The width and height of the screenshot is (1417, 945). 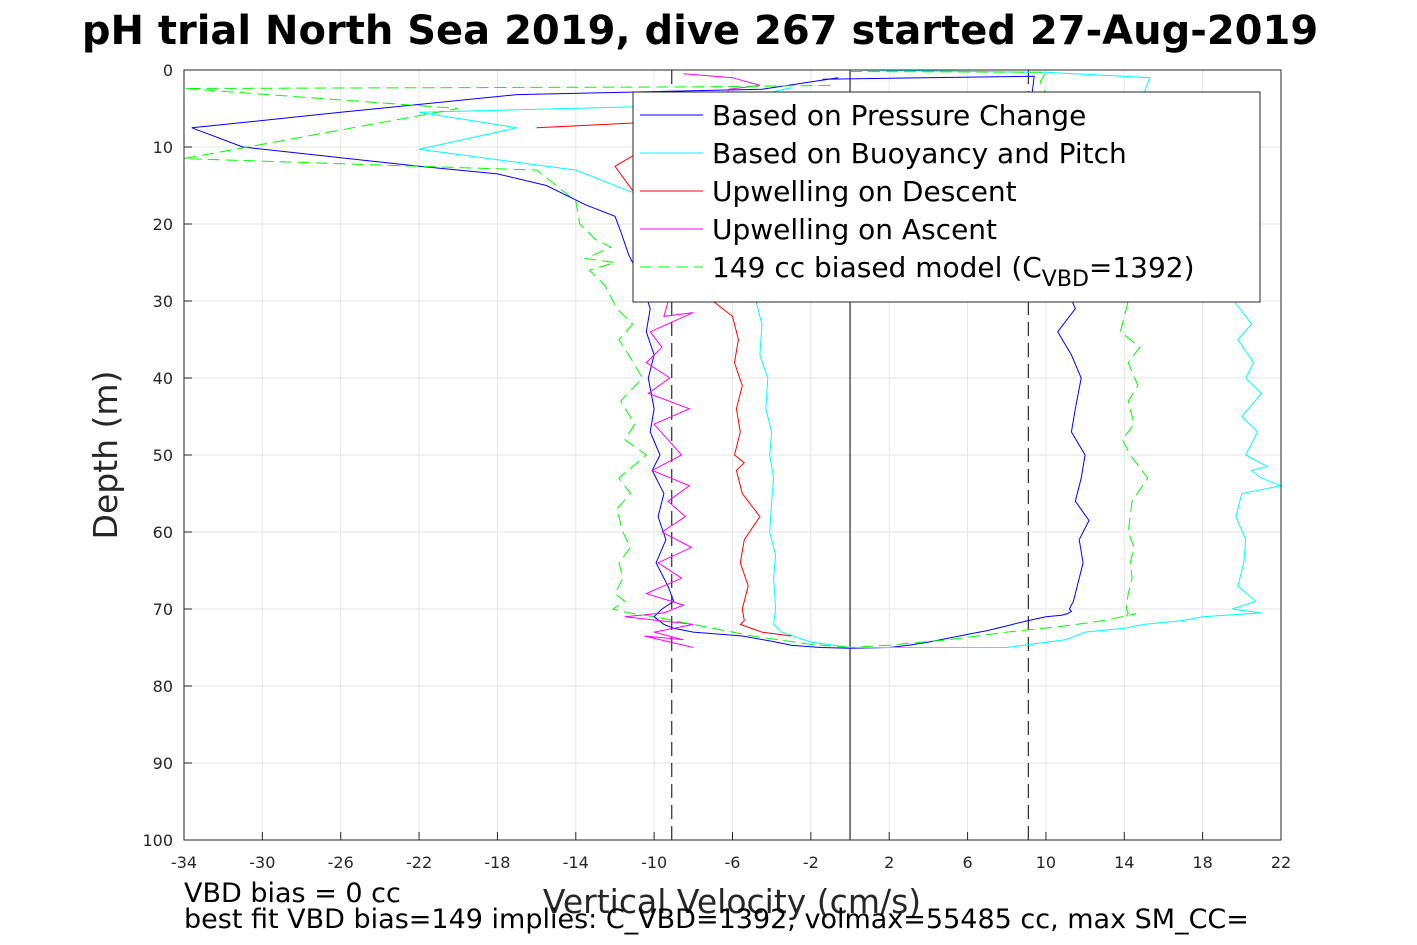 I want to click on y-tick-label: 80, so click(x=163, y=686).